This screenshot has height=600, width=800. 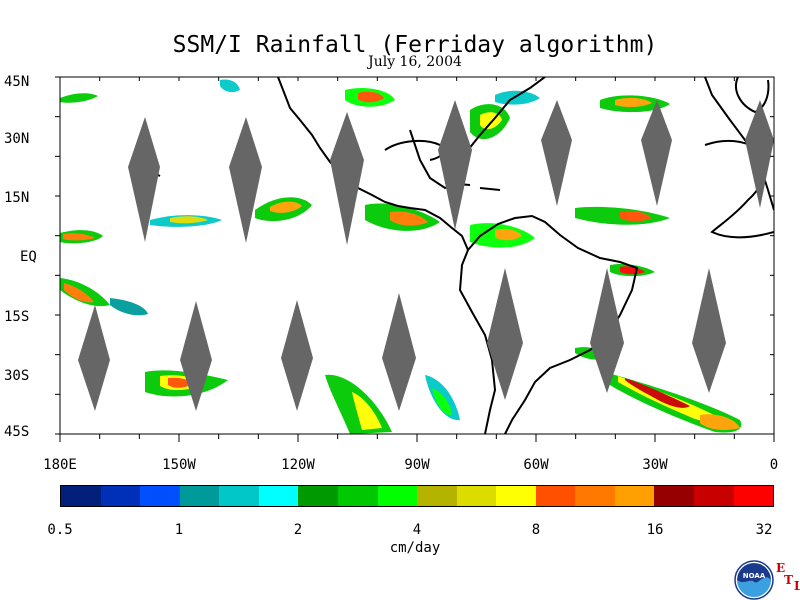 What do you see at coordinates (60, 465) in the screenshot?
I see `lon-label: 180E` at bounding box center [60, 465].